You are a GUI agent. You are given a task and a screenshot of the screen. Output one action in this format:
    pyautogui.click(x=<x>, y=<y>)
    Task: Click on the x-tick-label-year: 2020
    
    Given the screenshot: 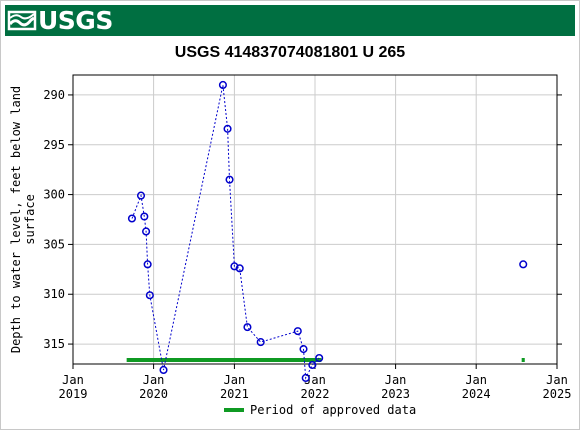 What is the action you would take?
    pyautogui.click(x=153, y=394)
    